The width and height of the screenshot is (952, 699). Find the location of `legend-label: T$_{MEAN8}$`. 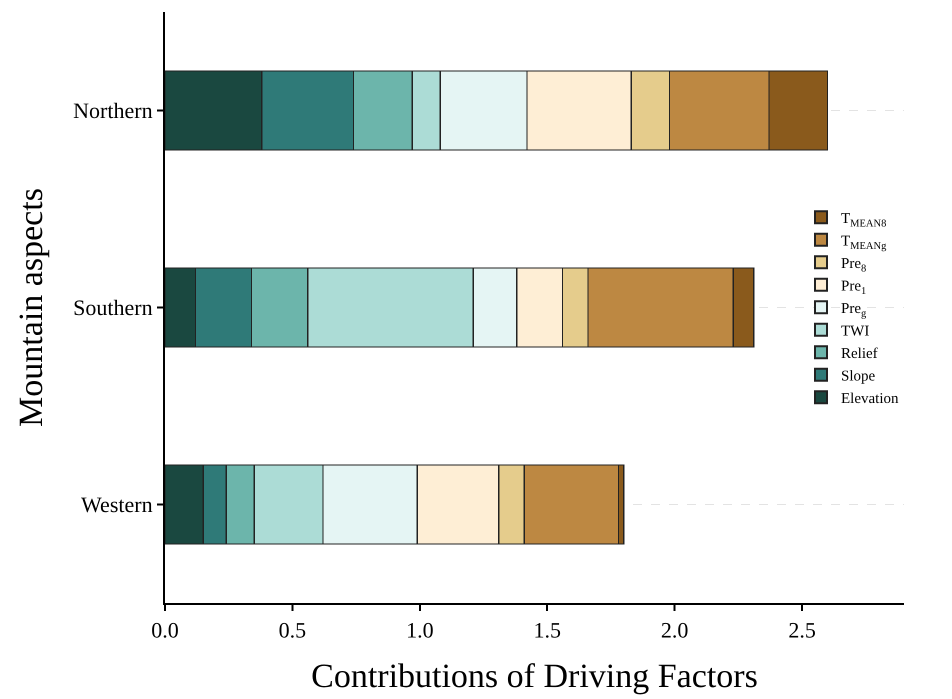

legend-label: T$_{MEAN8}$ is located at coordinates (863, 220).